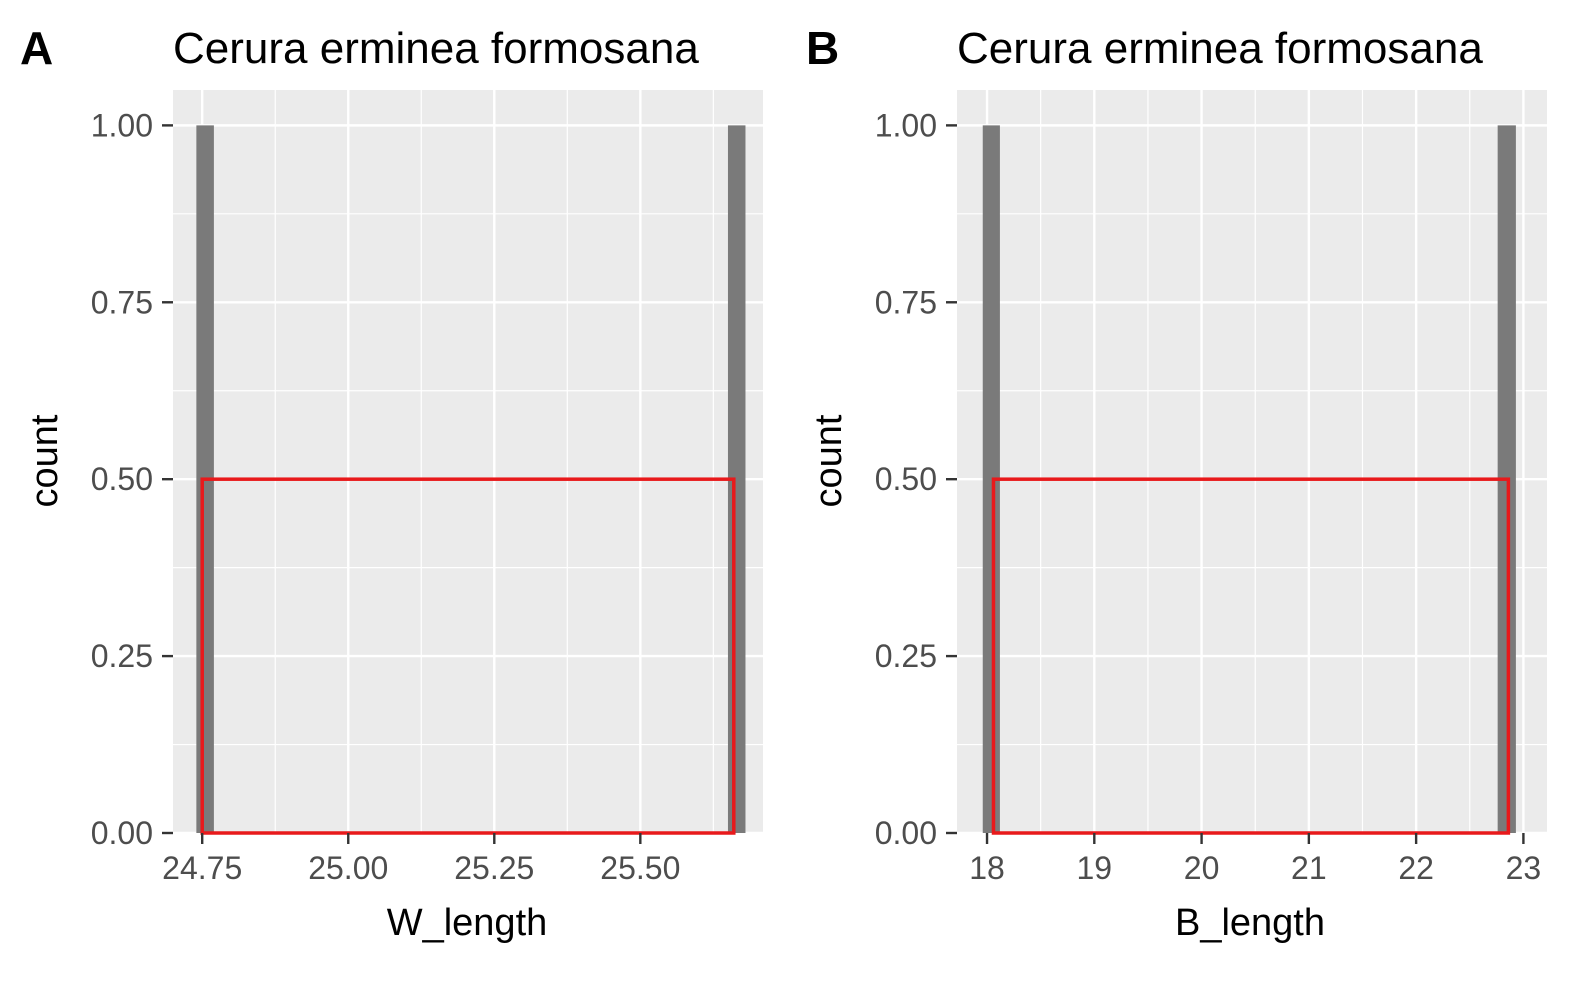 The width and height of the screenshot is (1593, 984). I want to click on x-tick-label: 25.00, so click(348, 868).